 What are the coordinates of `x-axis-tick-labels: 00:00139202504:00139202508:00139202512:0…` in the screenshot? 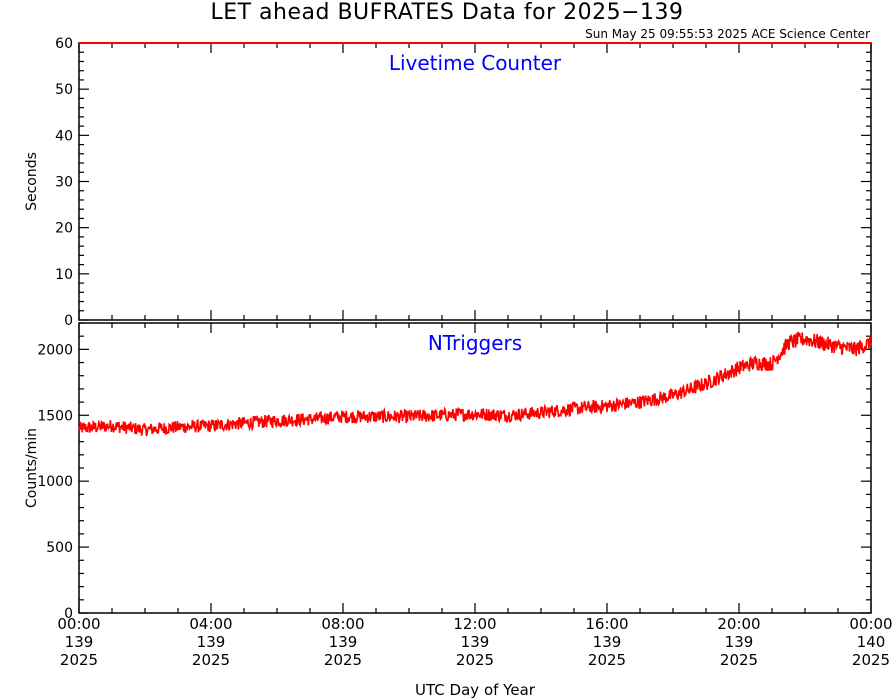 It's located at (474, 642).